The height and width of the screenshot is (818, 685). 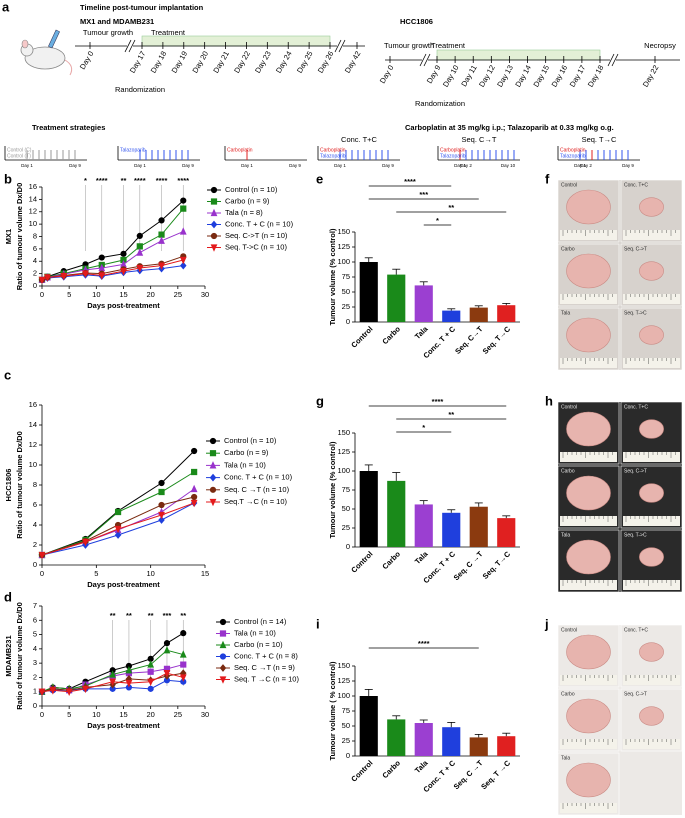 I want to click on treatment-period, so click(x=236, y=41).